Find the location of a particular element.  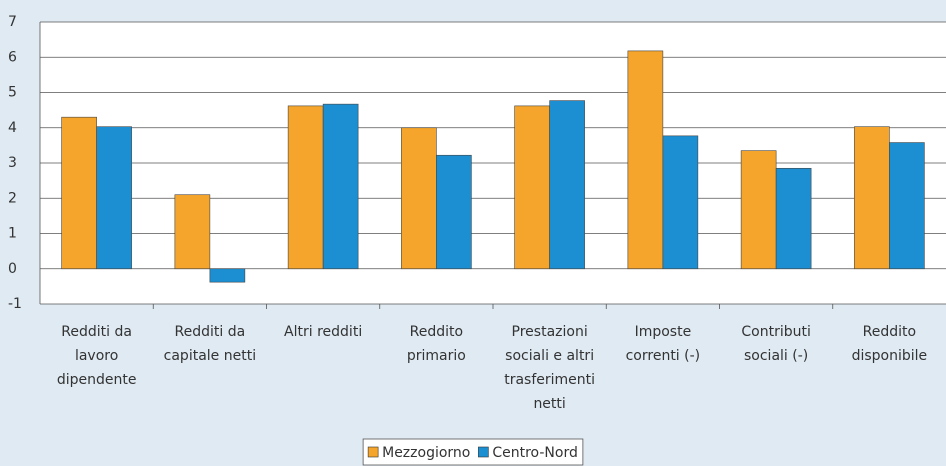

legend-label: Mezzogiorno is located at coordinates (426, 453).